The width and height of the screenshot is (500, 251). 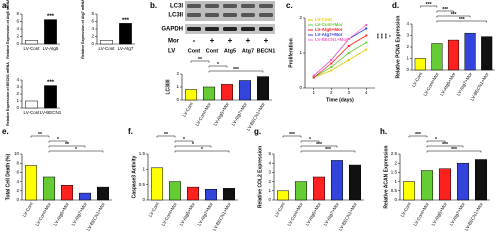 I want to click on panel-label: d., so click(x=395, y=5).